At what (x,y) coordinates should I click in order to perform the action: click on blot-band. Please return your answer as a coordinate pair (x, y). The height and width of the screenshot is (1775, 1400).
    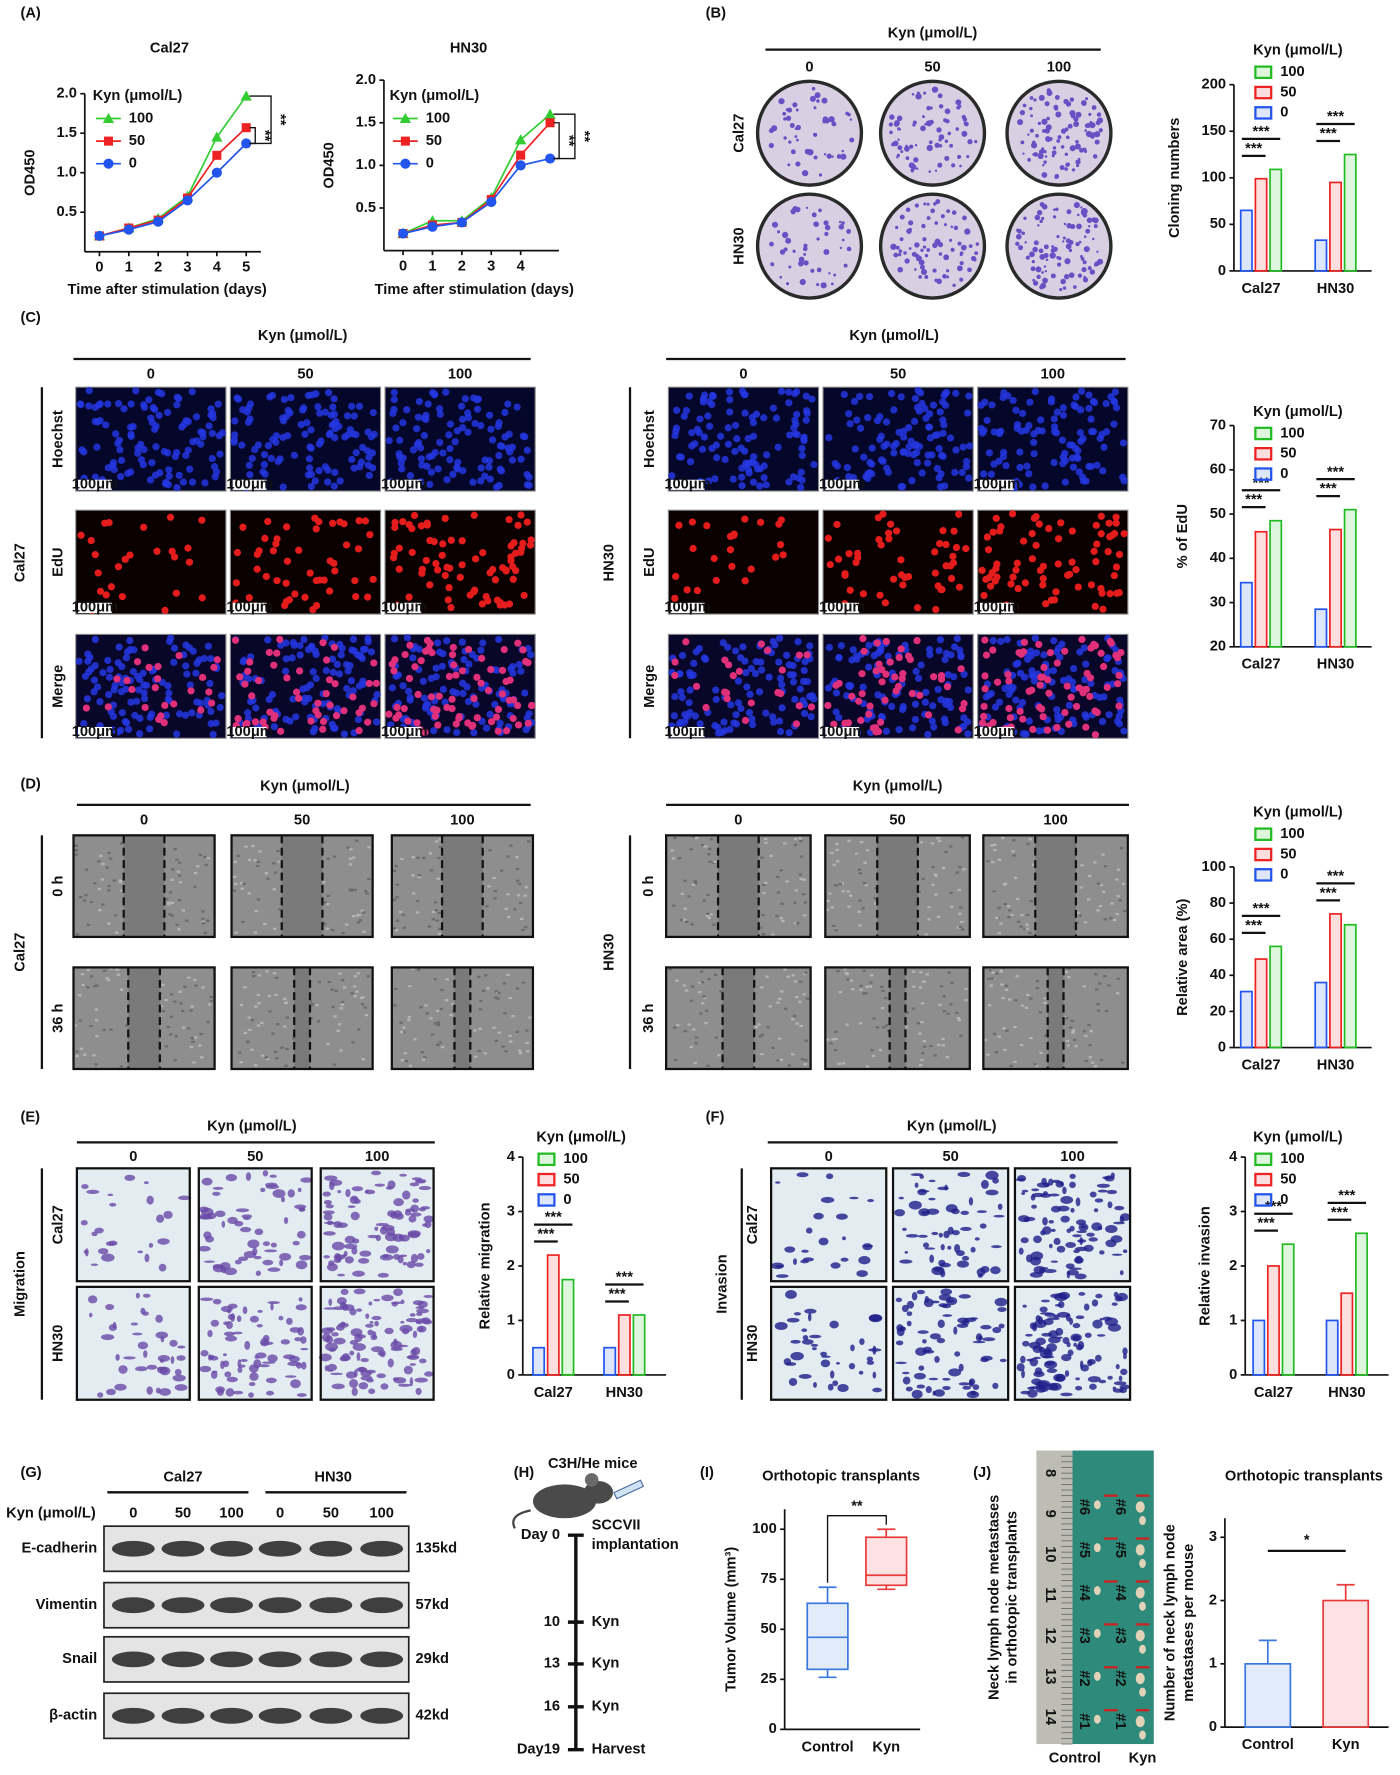
    Looking at the image, I should click on (330, 1659).